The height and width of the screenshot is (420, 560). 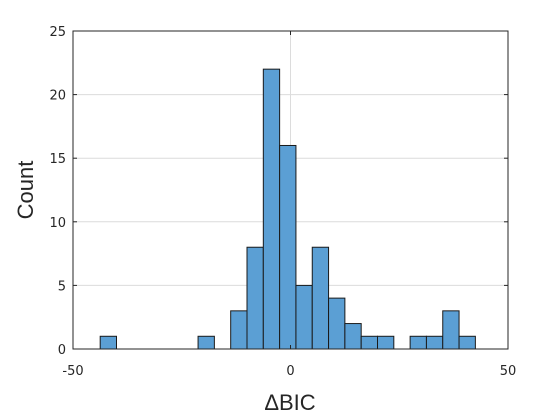 I want to click on y-tick-label: 10, so click(x=57, y=223).